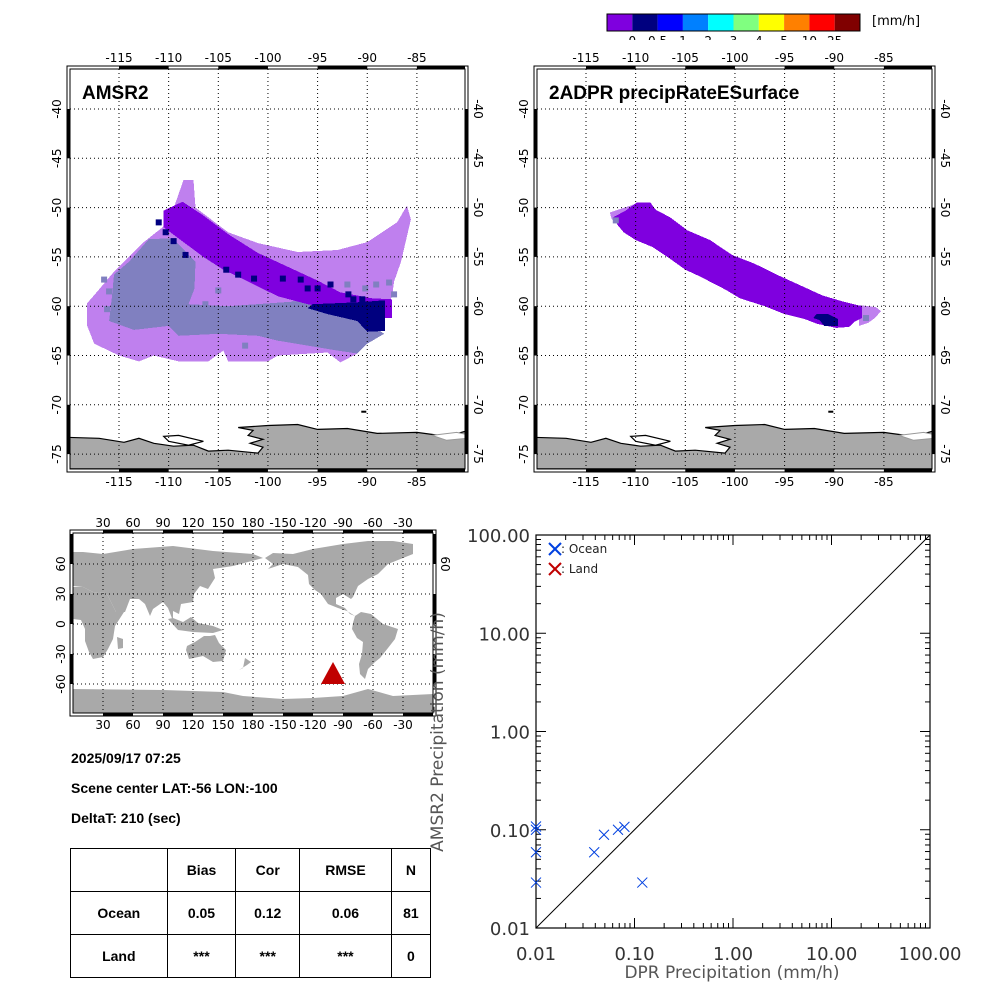 This screenshot has height=1000, width=1000. Describe the element at coordinates (411, 870) in the screenshot. I see `stats-header-n: N` at that location.